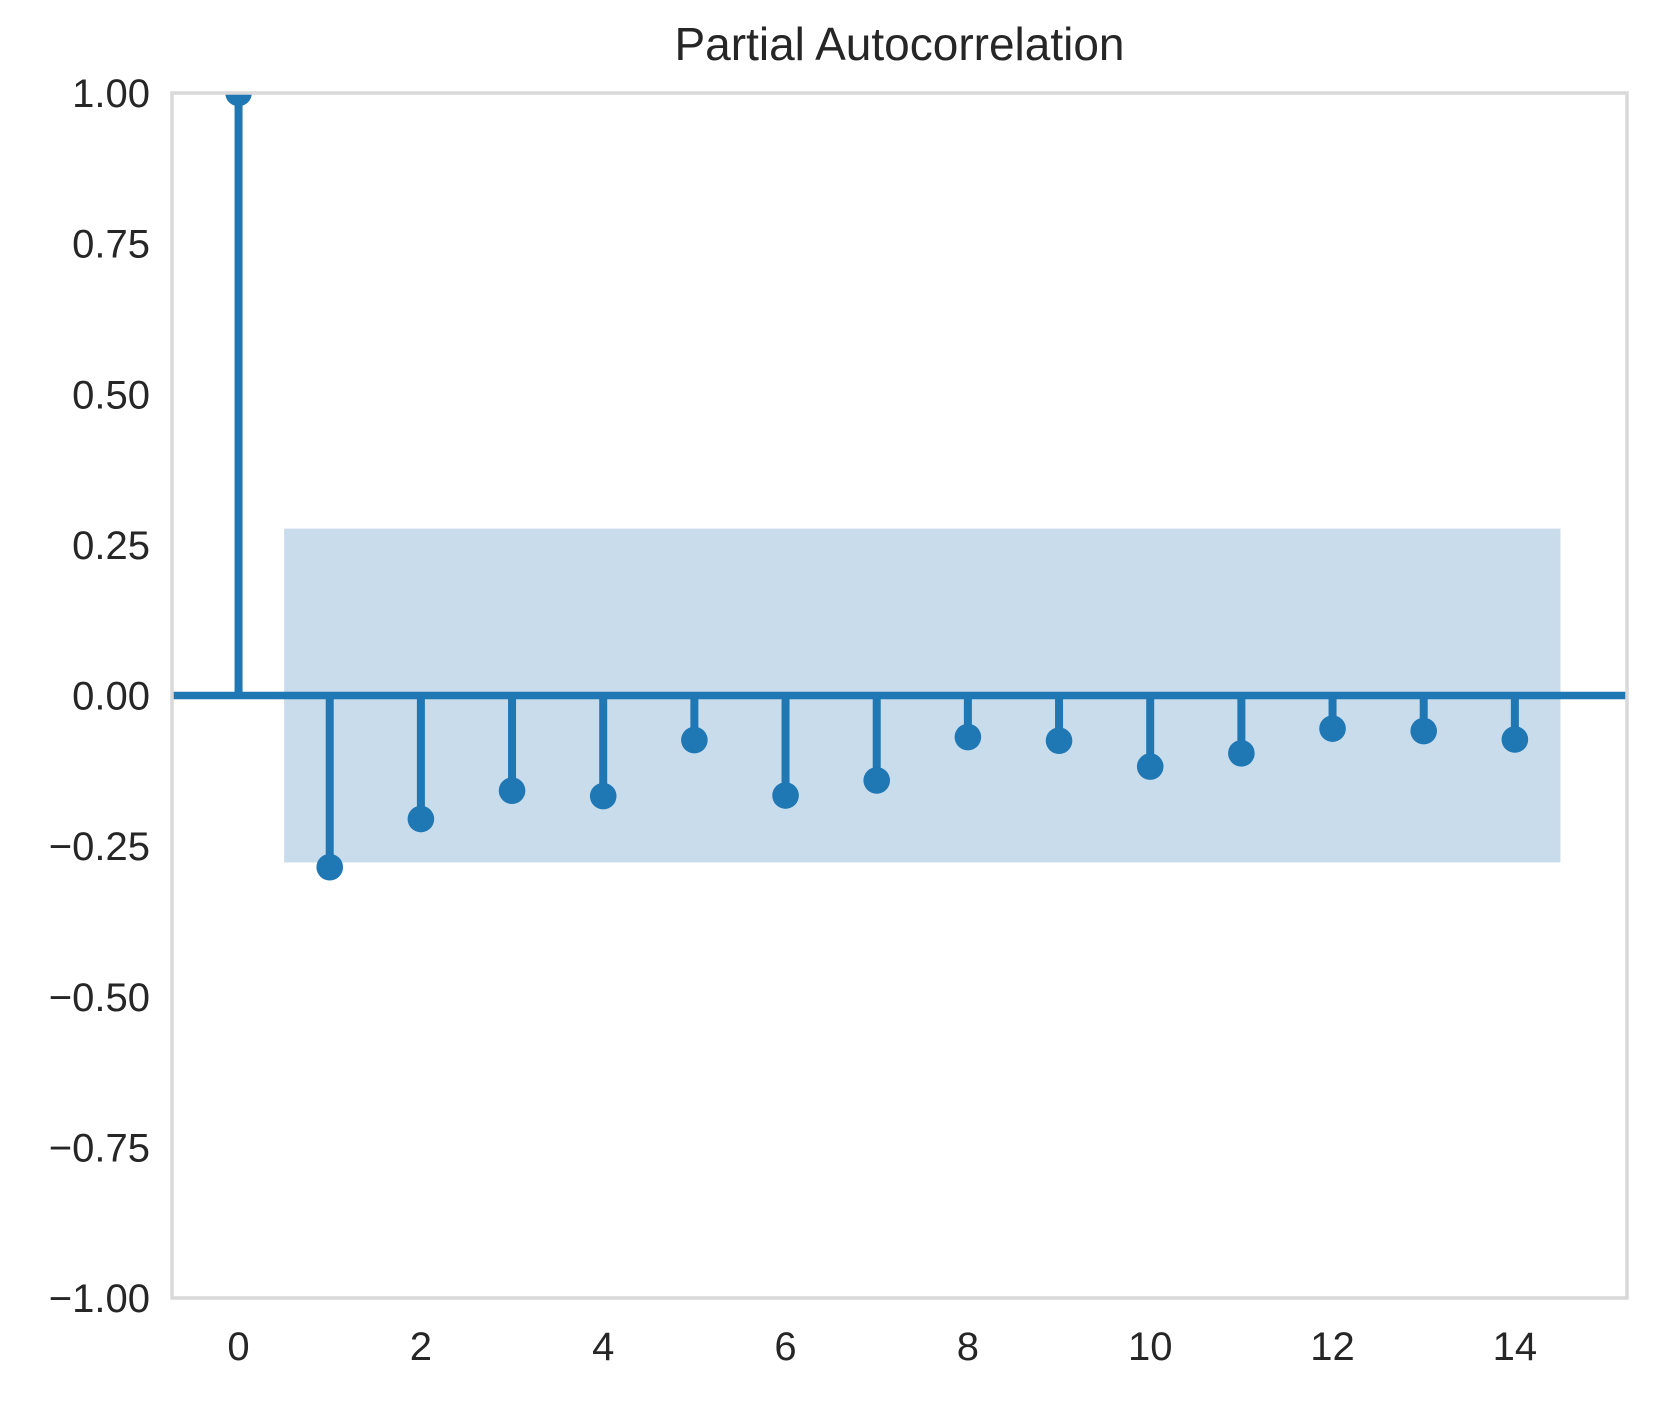 Image resolution: width=1659 pixels, height=1401 pixels. I want to click on y-tick-label-−0.25: −0.25, so click(99, 847).